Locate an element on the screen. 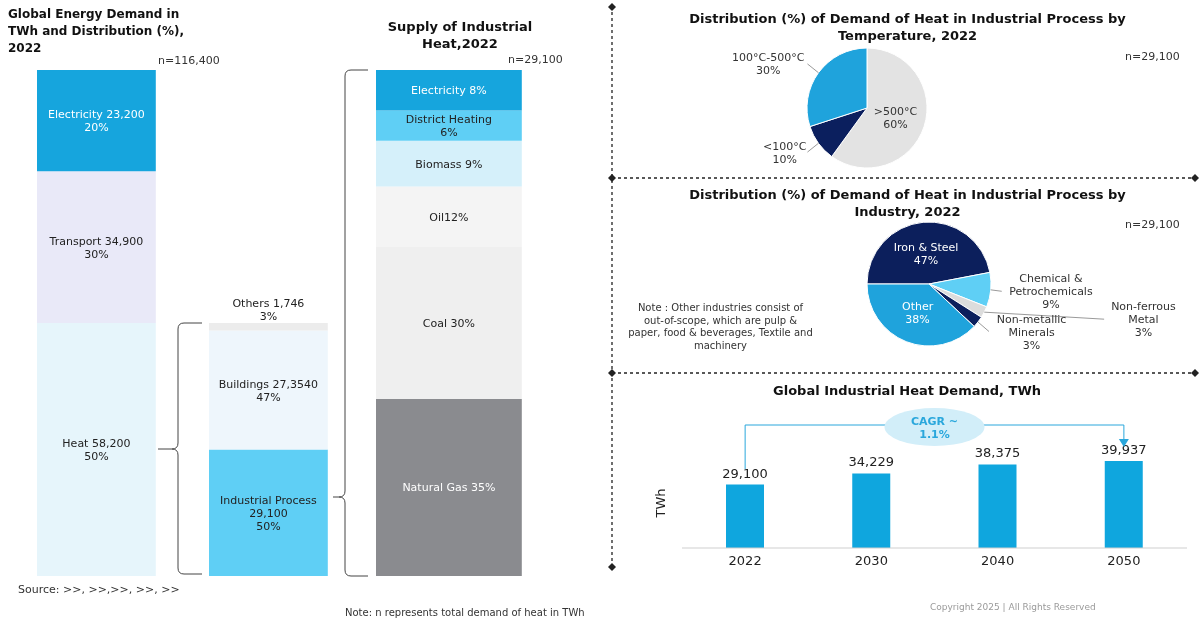 This screenshot has width=1203, height=622. data-label: 9% is located at coordinates (1051, 304).